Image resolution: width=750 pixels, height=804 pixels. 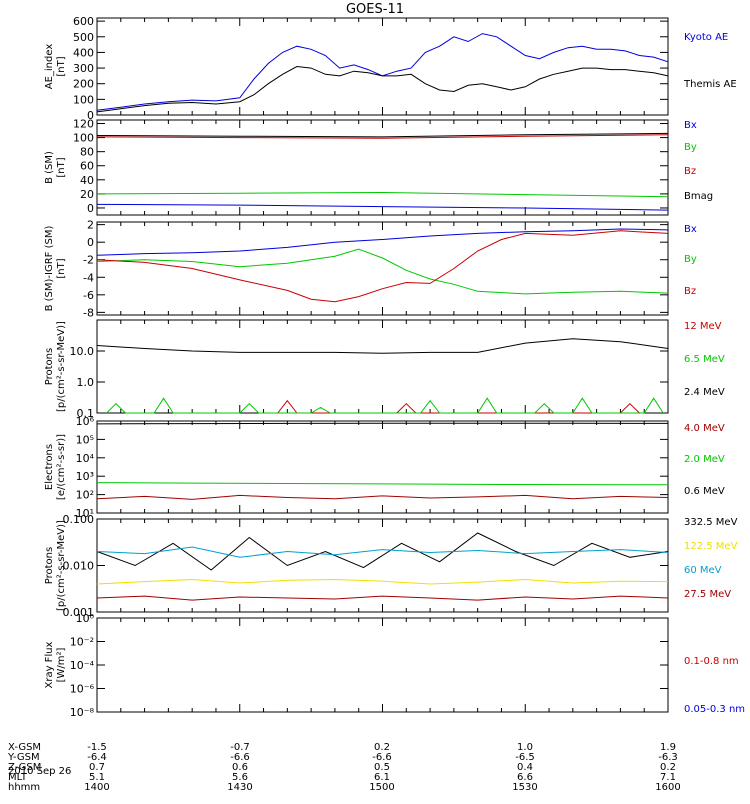 I want to click on ephemeris-label: MLT, so click(x=18, y=777).